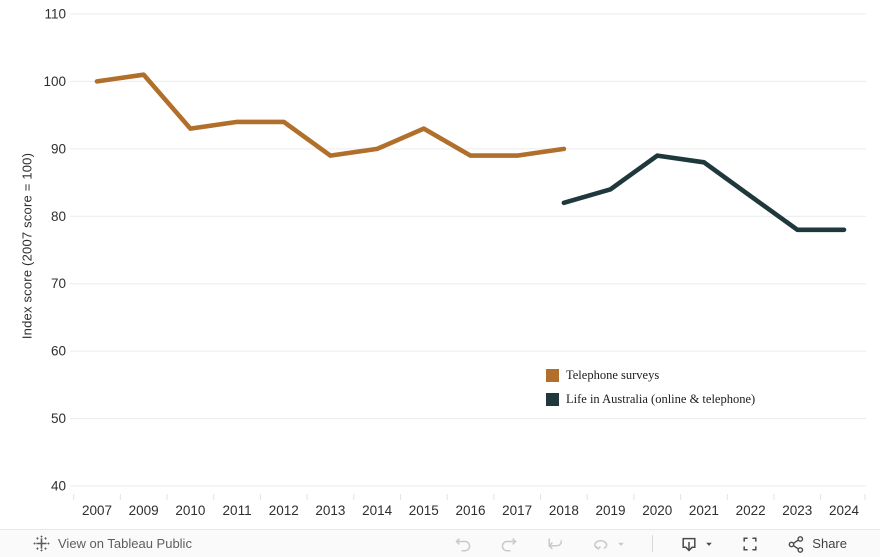 The image size is (880, 557). I want to click on view-on-tableau-public-link: View on Tableau Public, so click(96, 543).